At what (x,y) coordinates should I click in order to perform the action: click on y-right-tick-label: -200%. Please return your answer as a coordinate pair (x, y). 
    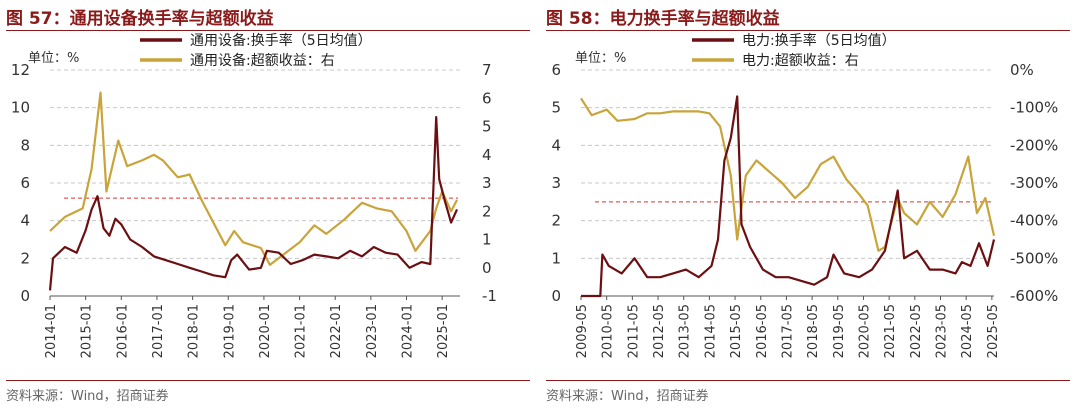
    Looking at the image, I should click on (1034, 145).